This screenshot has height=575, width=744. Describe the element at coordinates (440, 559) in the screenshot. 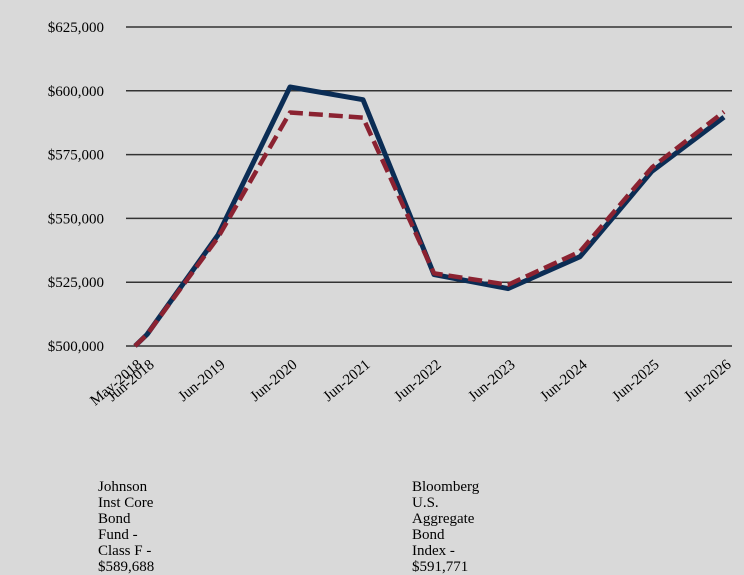

I see `legend-label-index-line2: Index - $591,771` at that location.